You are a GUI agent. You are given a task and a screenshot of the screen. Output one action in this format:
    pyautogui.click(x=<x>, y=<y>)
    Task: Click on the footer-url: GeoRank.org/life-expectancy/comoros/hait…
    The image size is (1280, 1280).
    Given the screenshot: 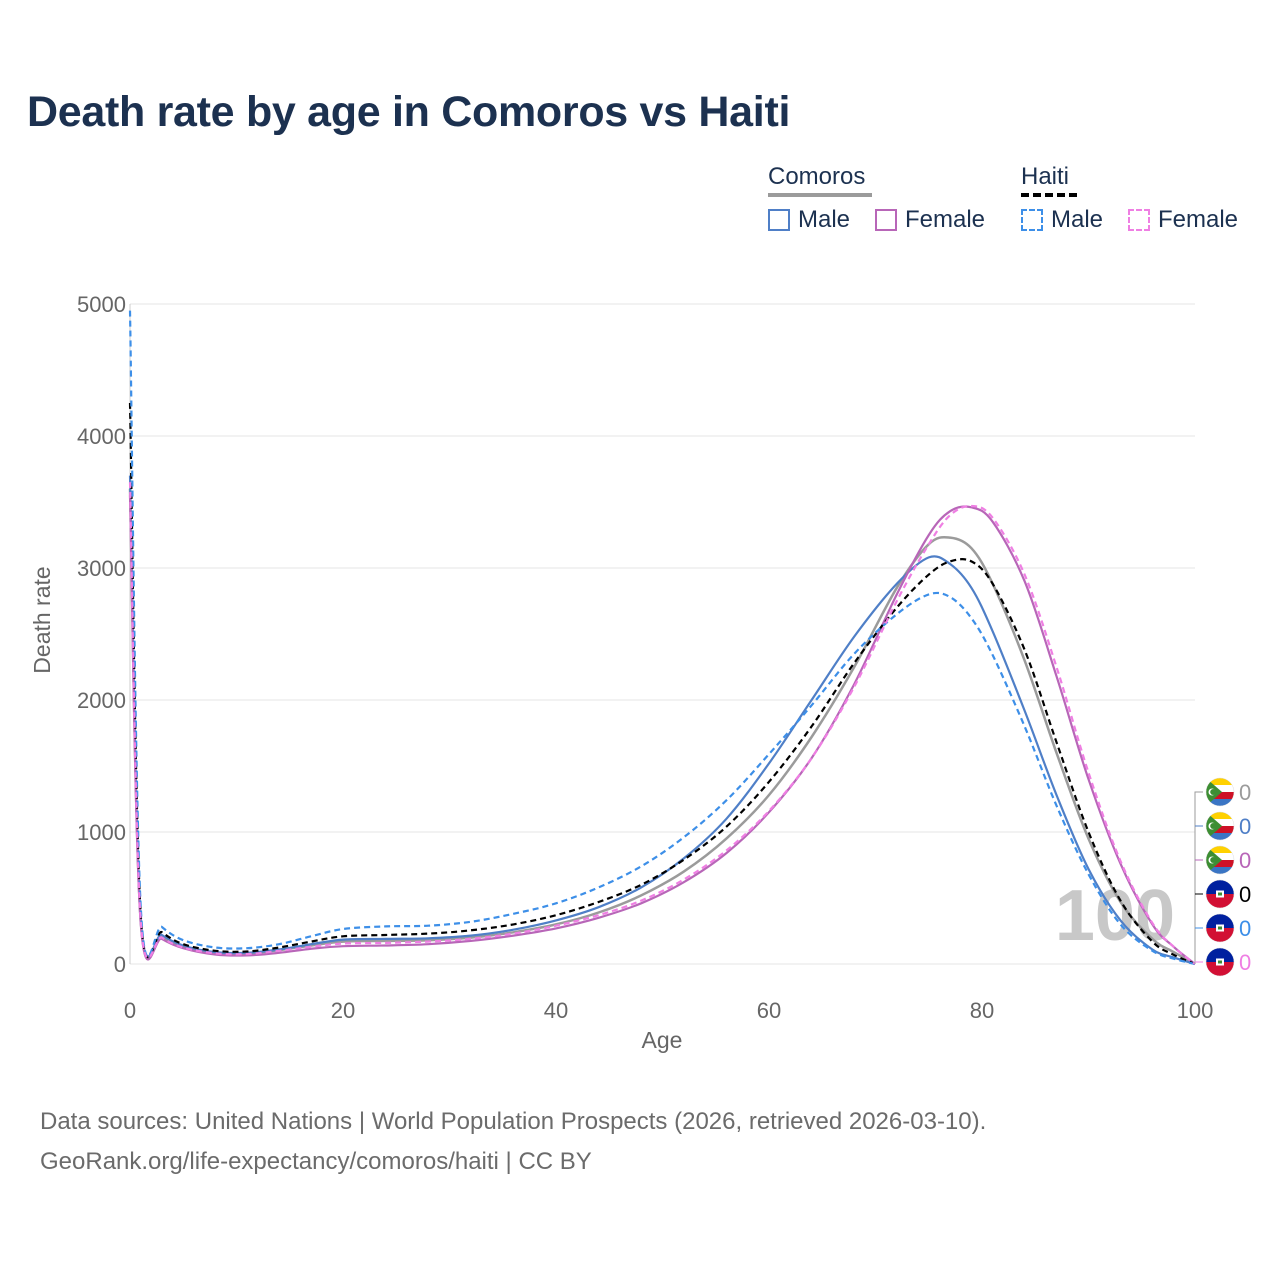 What is the action you would take?
    pyautogui.click(x=316, y=1161)
    